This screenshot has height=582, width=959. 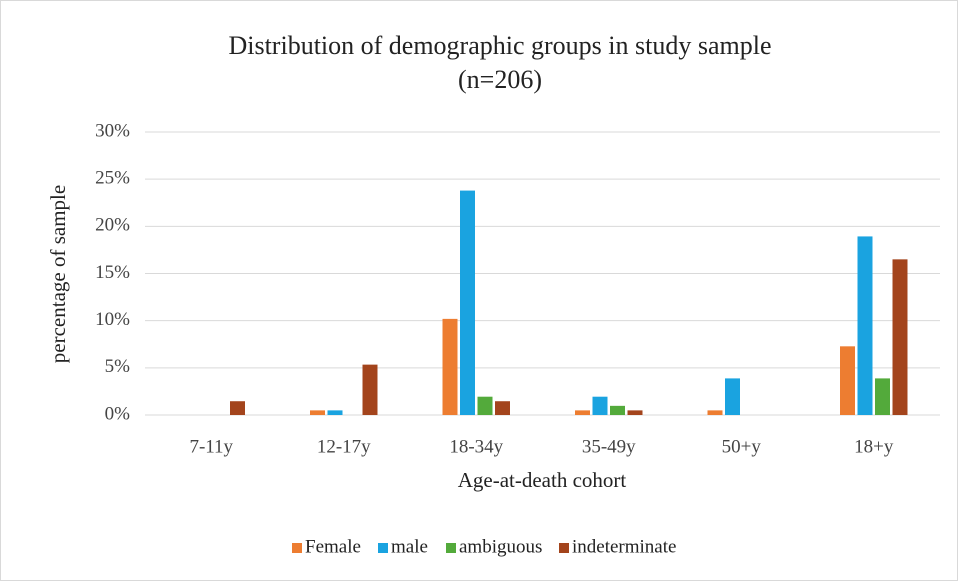 What do you see at coordinates (874, 446) in the screenshot?
I see `x-tick-label: 18+y` at bounding box center [874, 446].